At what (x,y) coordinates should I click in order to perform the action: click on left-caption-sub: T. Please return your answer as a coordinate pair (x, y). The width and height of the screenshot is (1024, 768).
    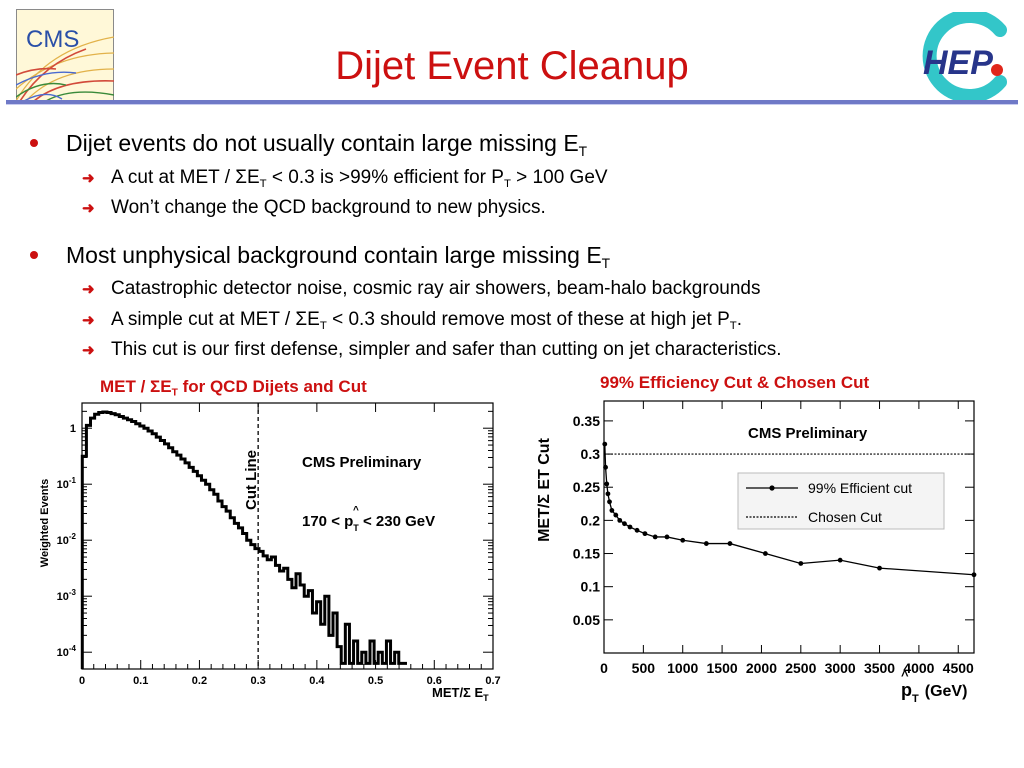
    Looking at the image, I should click on (174, 393).